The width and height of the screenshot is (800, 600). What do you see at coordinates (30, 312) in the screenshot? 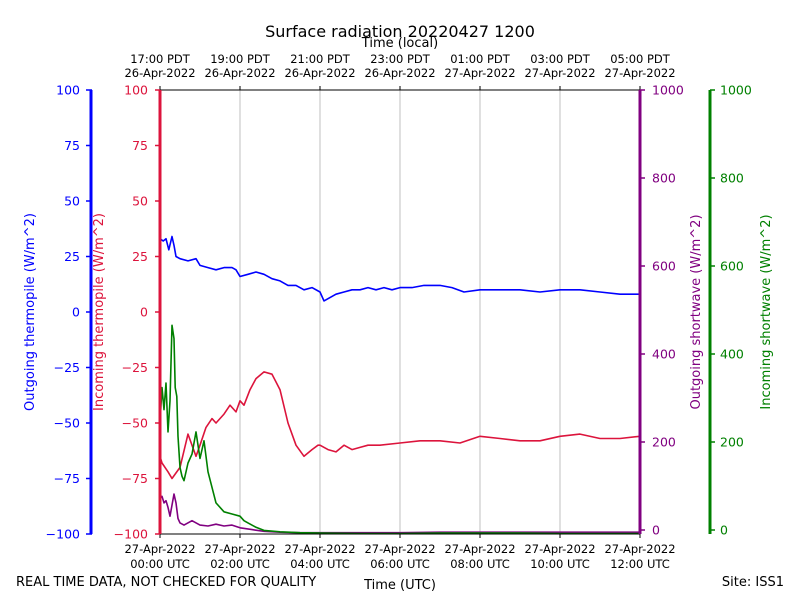
I see `outgoing-thermopile-axis-title: Outgoing thermopile (W/m^2)` at bounding box center [30, 312].